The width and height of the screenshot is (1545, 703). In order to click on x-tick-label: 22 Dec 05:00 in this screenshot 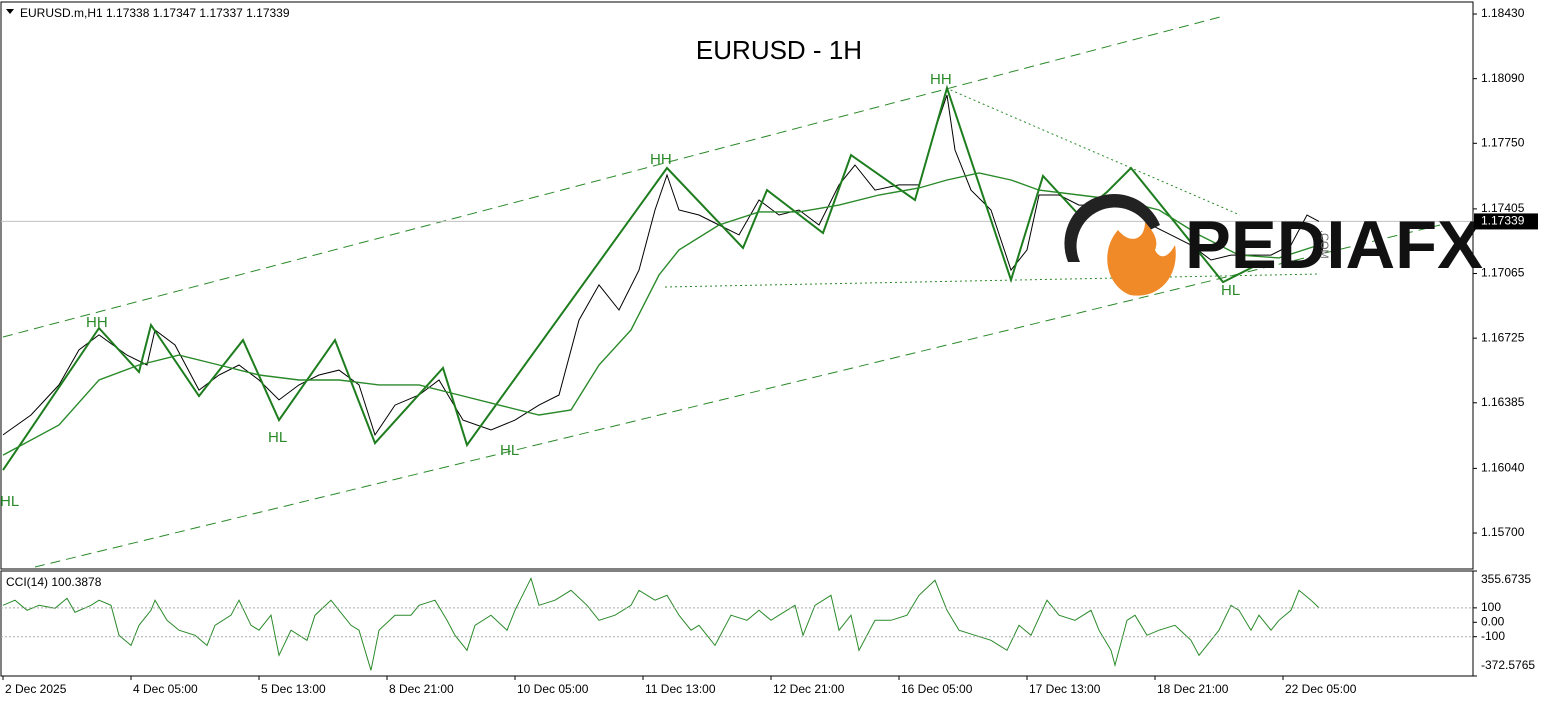, I will do `click(1321, 689)`.